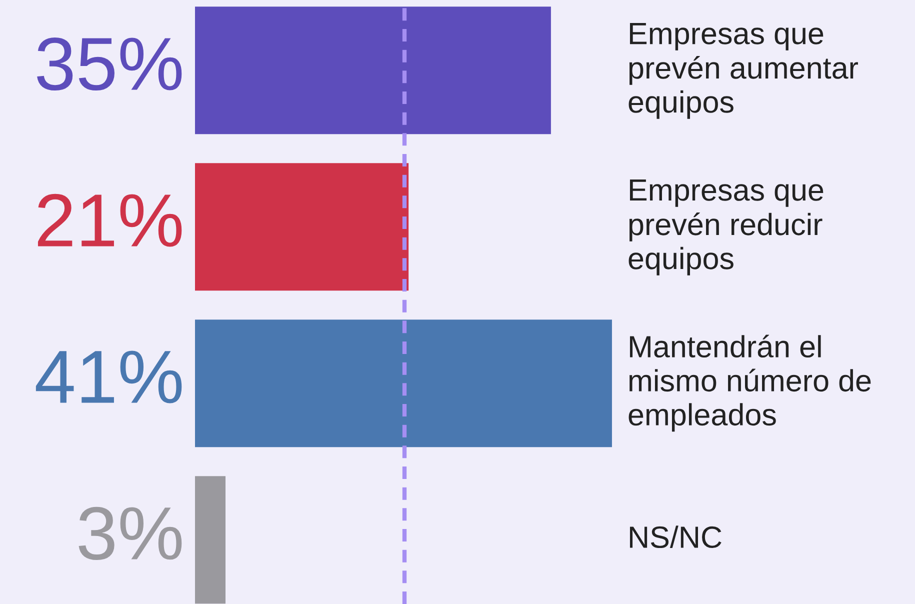 The width and height of the screenshot is (915, 604). What do you see at coordinates (110, 220) in the screenshot?
I see `data-label: 21%` at bounding box center [110, 220].